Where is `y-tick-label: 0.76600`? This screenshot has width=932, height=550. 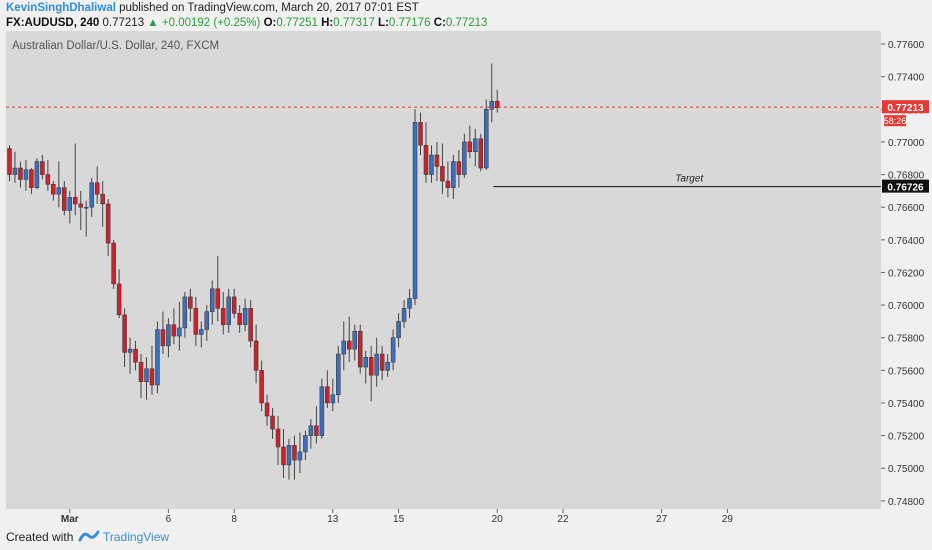
y-tick-label: 0.76600 is located at coordinates (906, 208).